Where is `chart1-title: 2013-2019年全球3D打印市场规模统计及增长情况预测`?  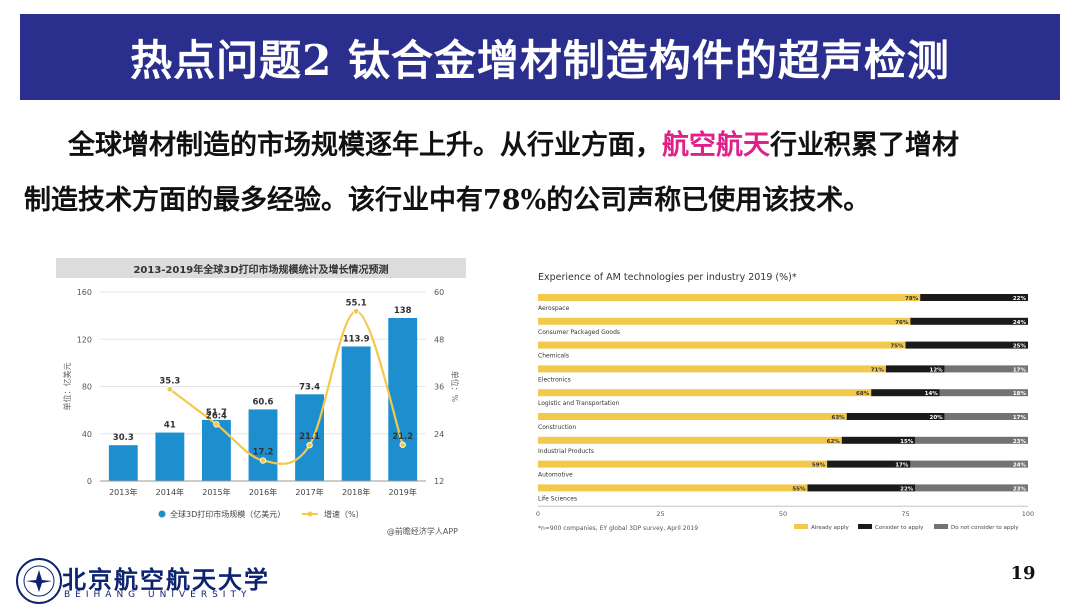 chart1-title: 2013-2019年全球3D打印市场规模统计及增长情况预测 is located at coordinates (260, 269).